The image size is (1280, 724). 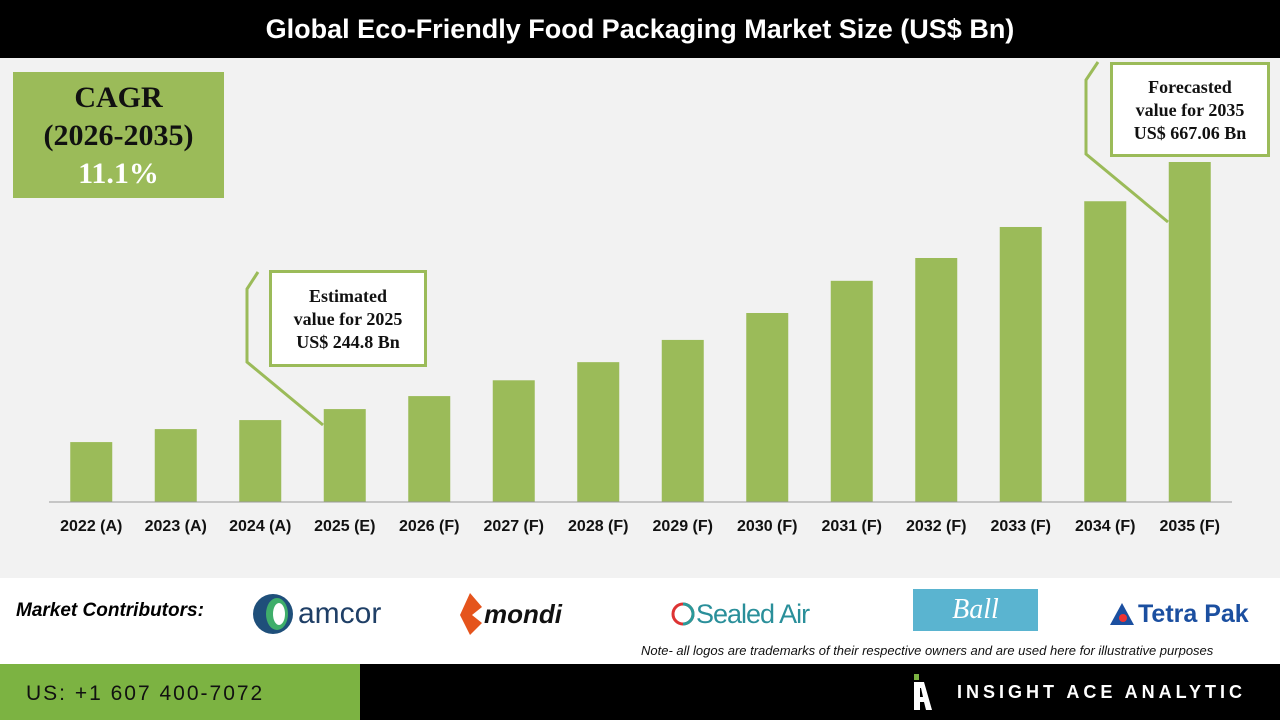 What do you see at coordinates (682, 420) in the screenshot?
I see `bar-2029-f-` at bounding box center [682, 420].